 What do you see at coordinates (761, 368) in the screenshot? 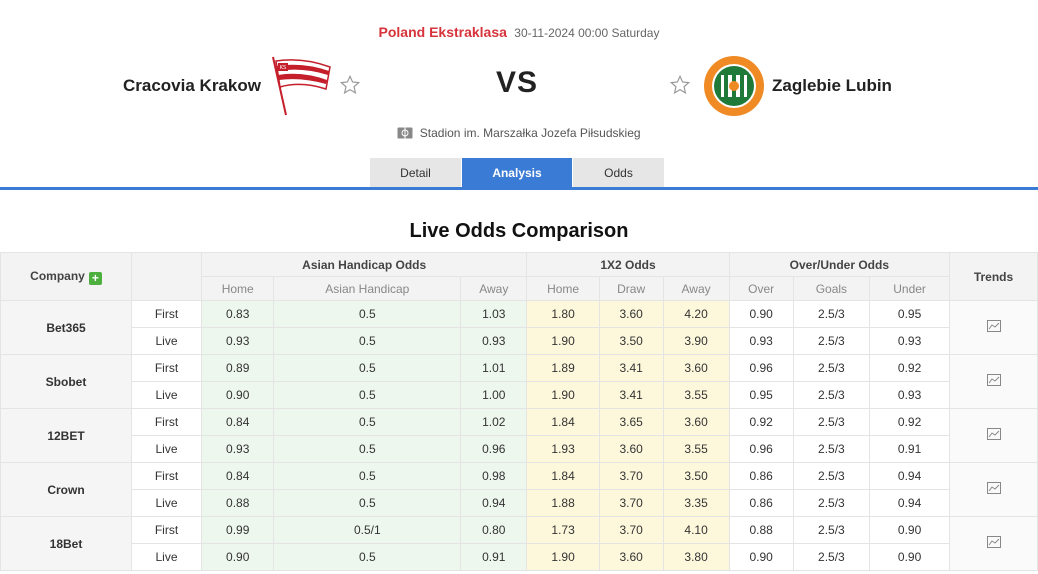
I see `ou-odds-cell: 0.96` at bounding box center [761, 368].